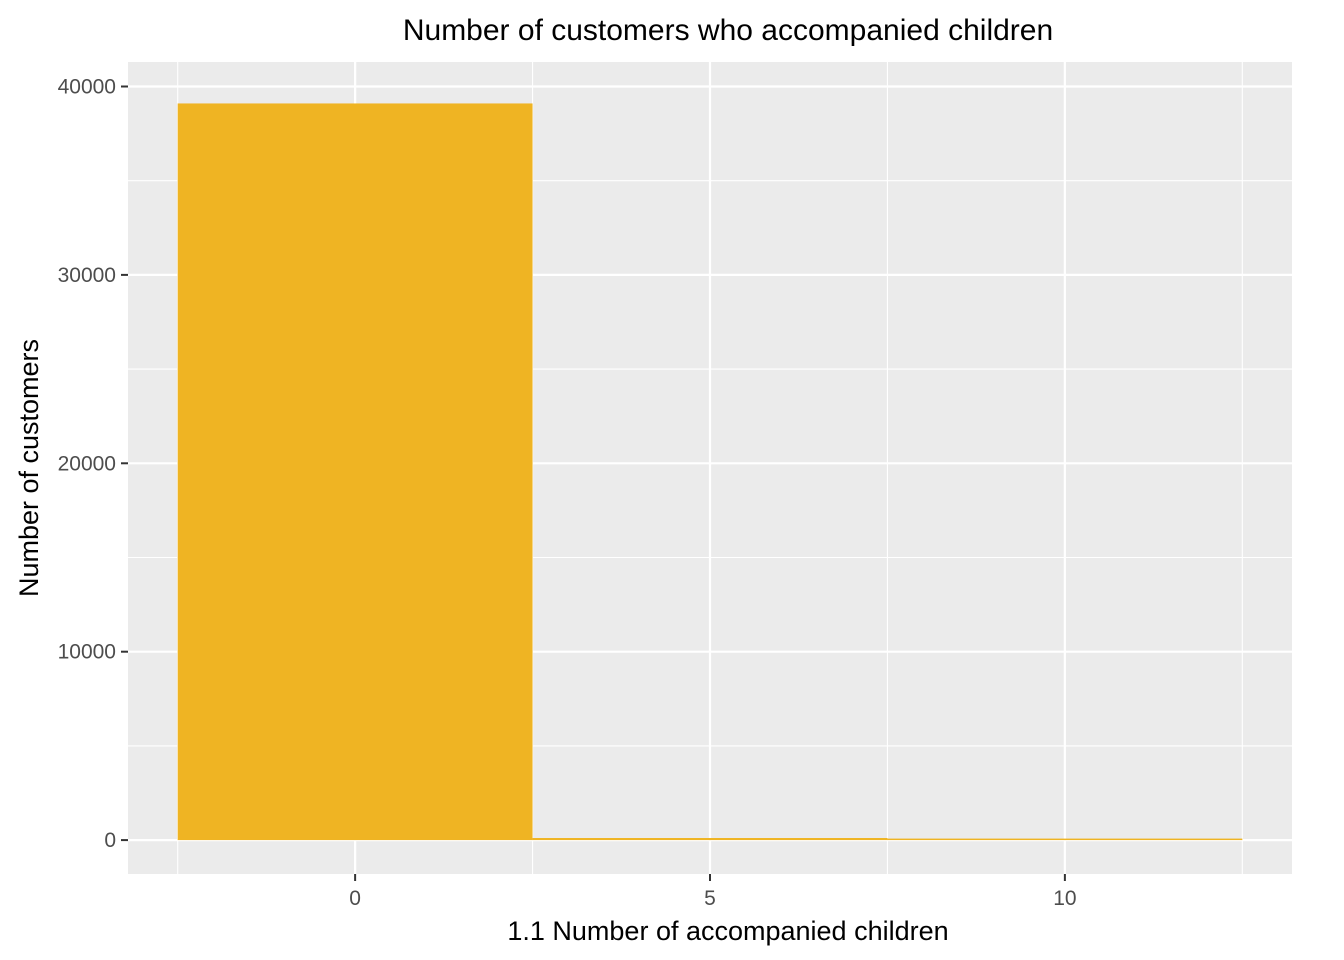  What do you see at coordinates (29, 468) in the screenshot?
I see `y-axis-title: Number of customers` at bounding box center [29, 468].